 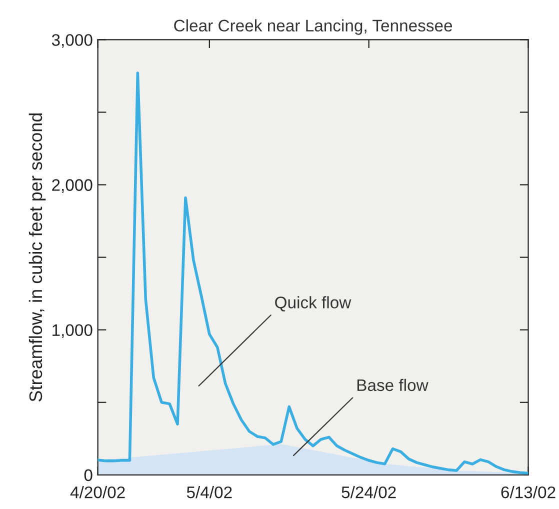 I want to click on x-tick-label: 4/20/02, so click(x=97, y=492).